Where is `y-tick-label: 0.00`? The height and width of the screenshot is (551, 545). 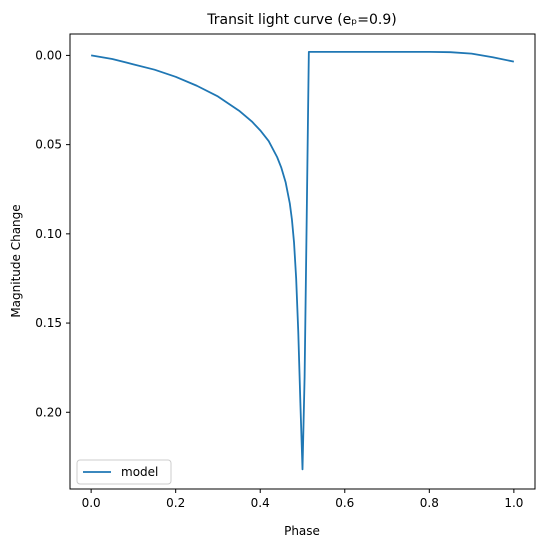
y-tick-label: 0.00 is located at coordinates (48, 55).